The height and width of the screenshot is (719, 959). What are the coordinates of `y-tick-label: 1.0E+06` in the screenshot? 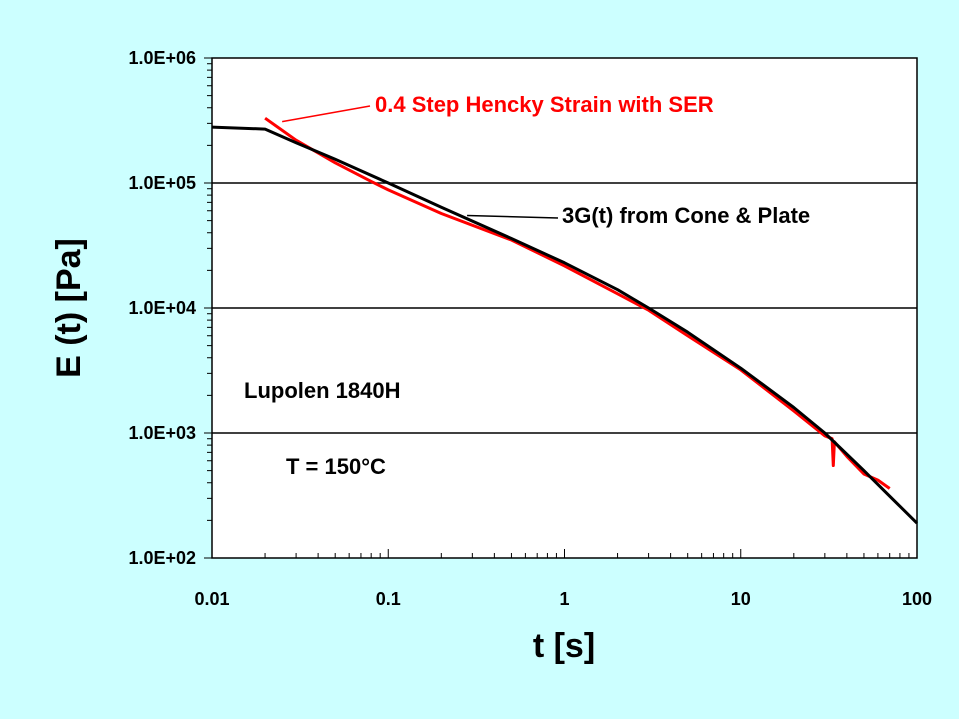 It's located at (162, 58).